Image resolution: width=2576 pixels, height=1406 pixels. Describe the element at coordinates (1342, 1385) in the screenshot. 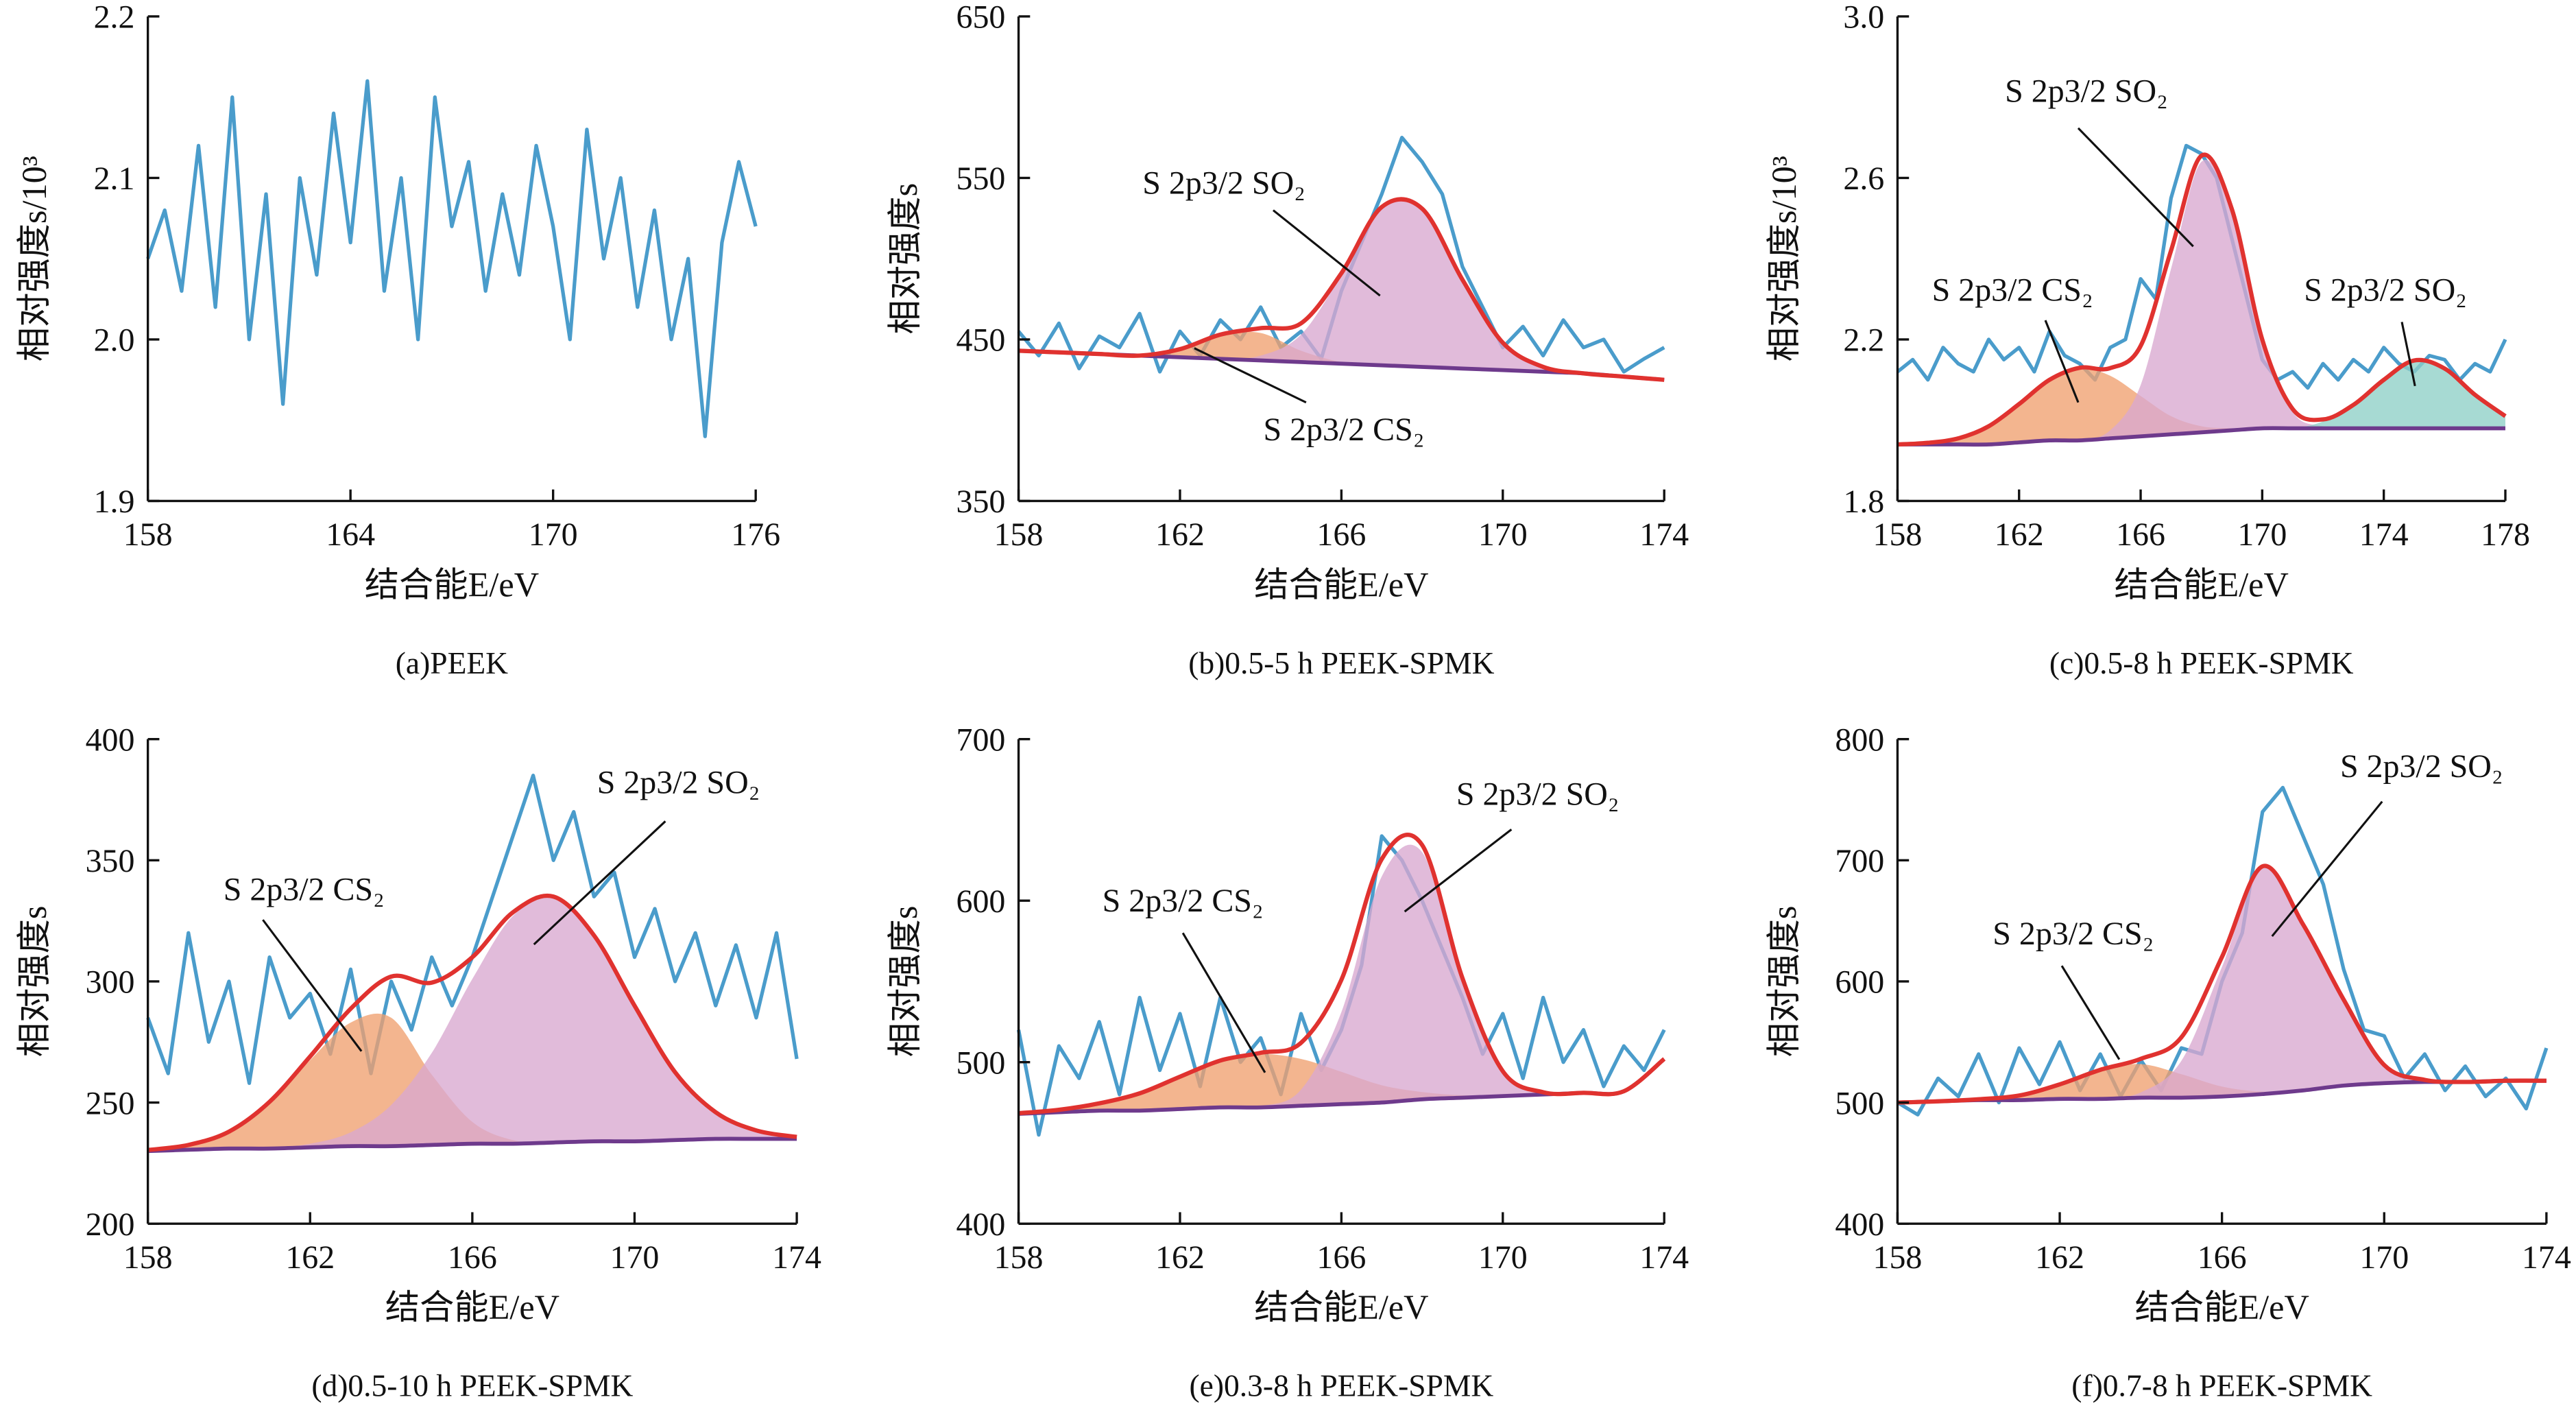

I see `caption: (e)0.3-8 h PEEK-SPMK` at that location.